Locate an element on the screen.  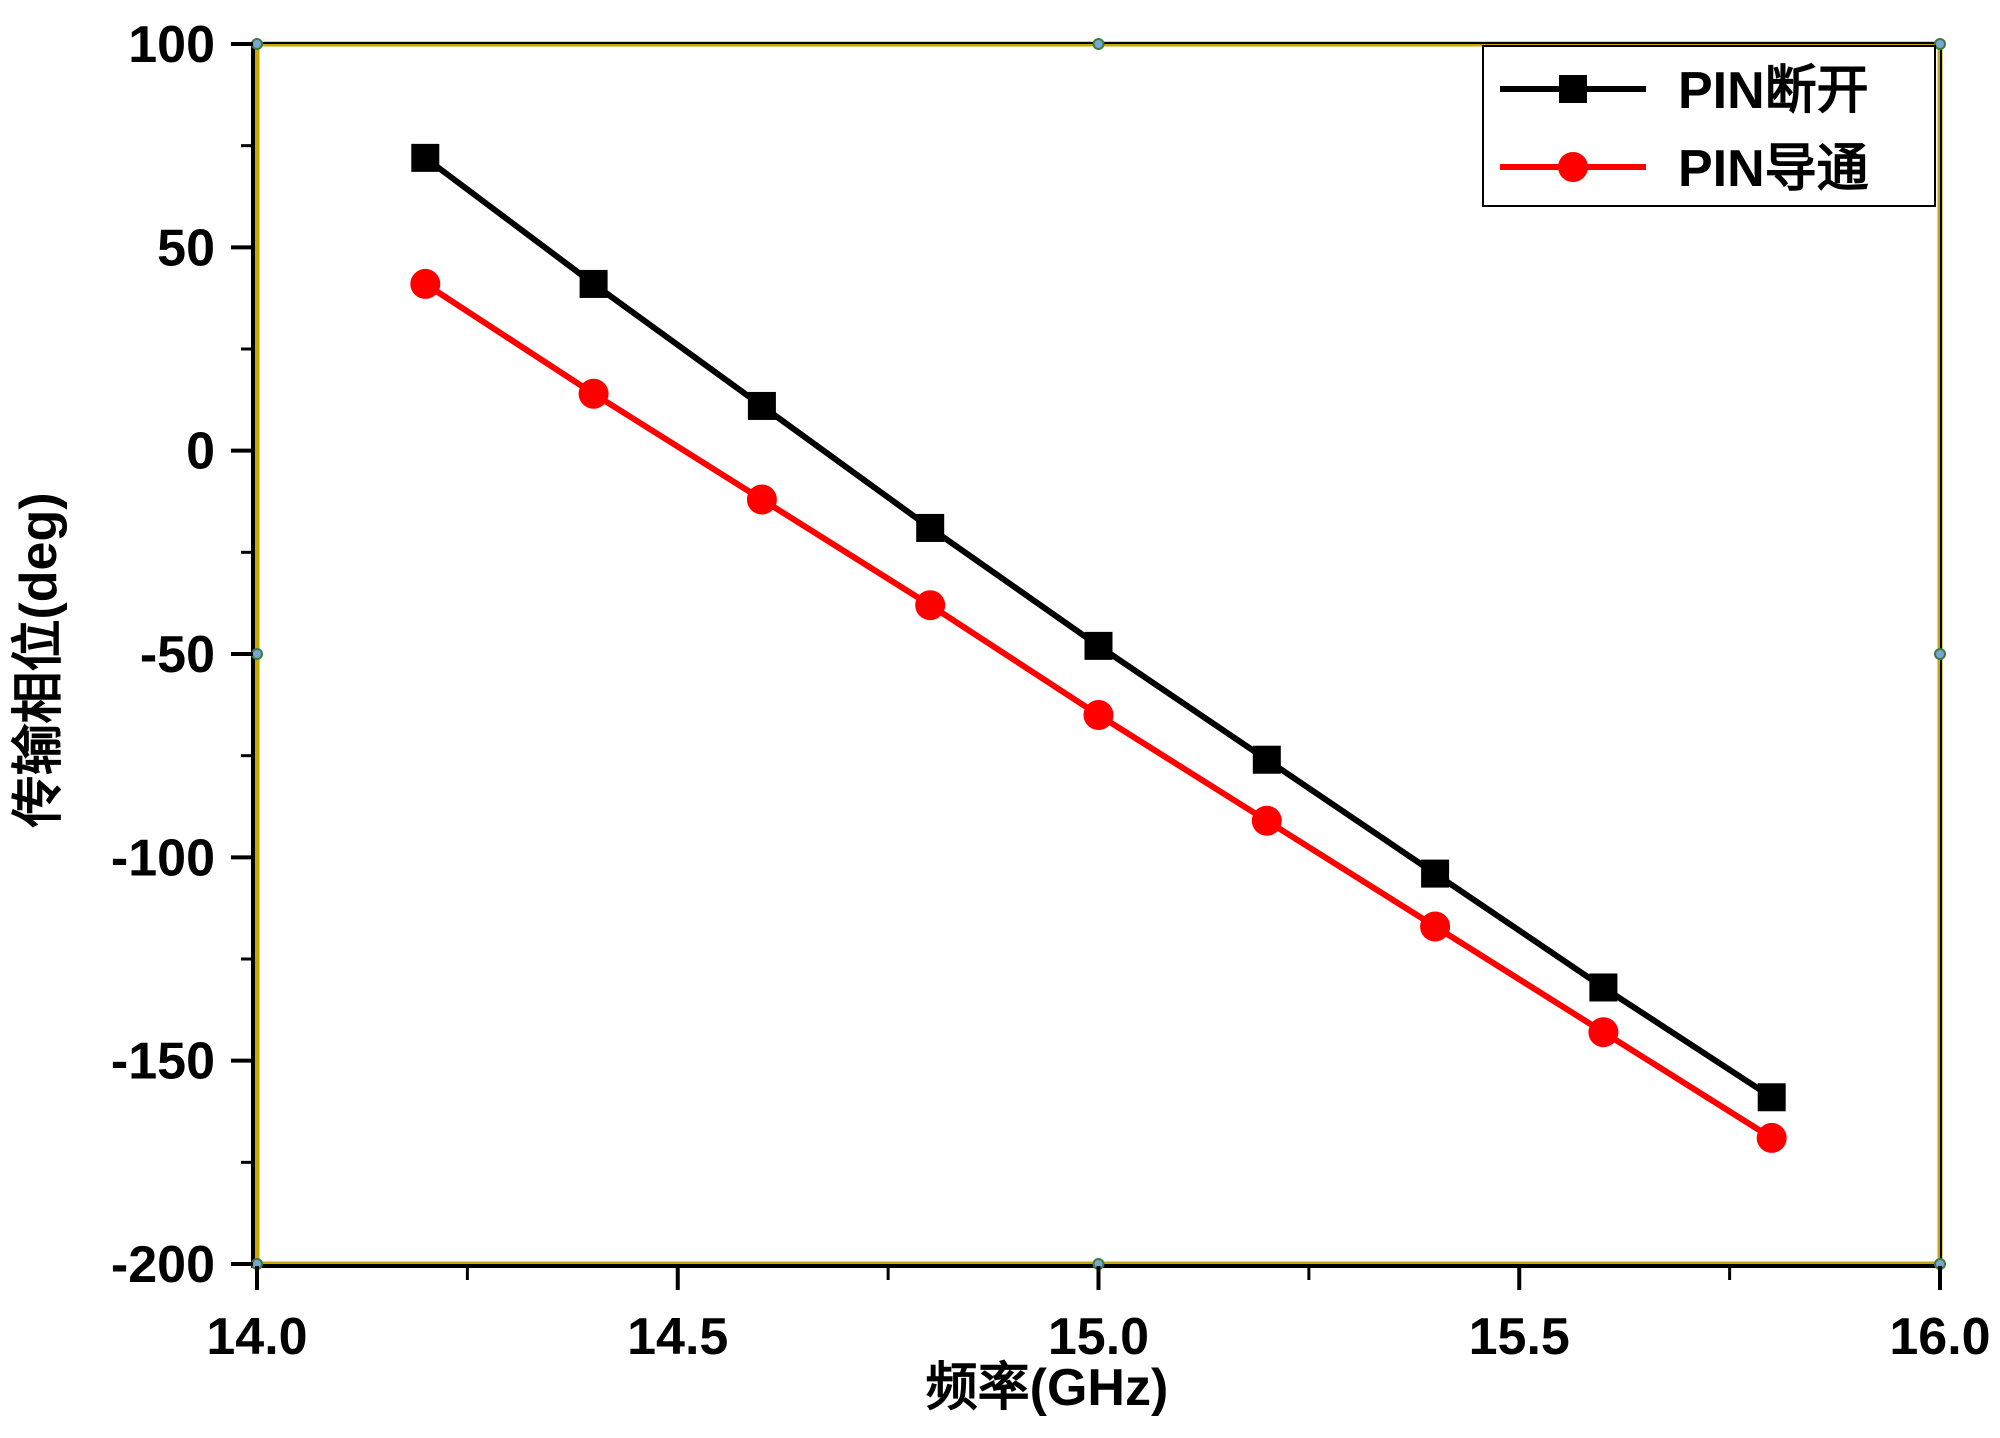
legend-entry: PIN导通 is located at coordinates (1684, 169).